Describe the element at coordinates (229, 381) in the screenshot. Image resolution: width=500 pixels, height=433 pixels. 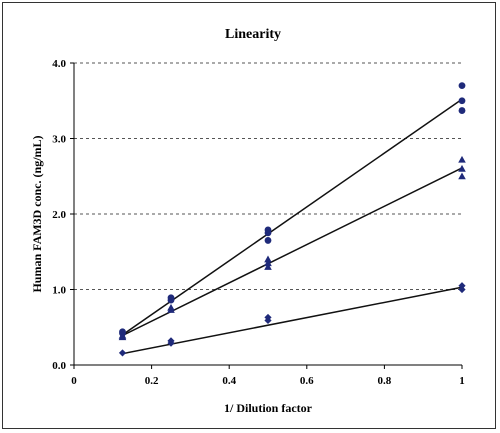
I see `x-tick-label-2: 0.4` at that location.